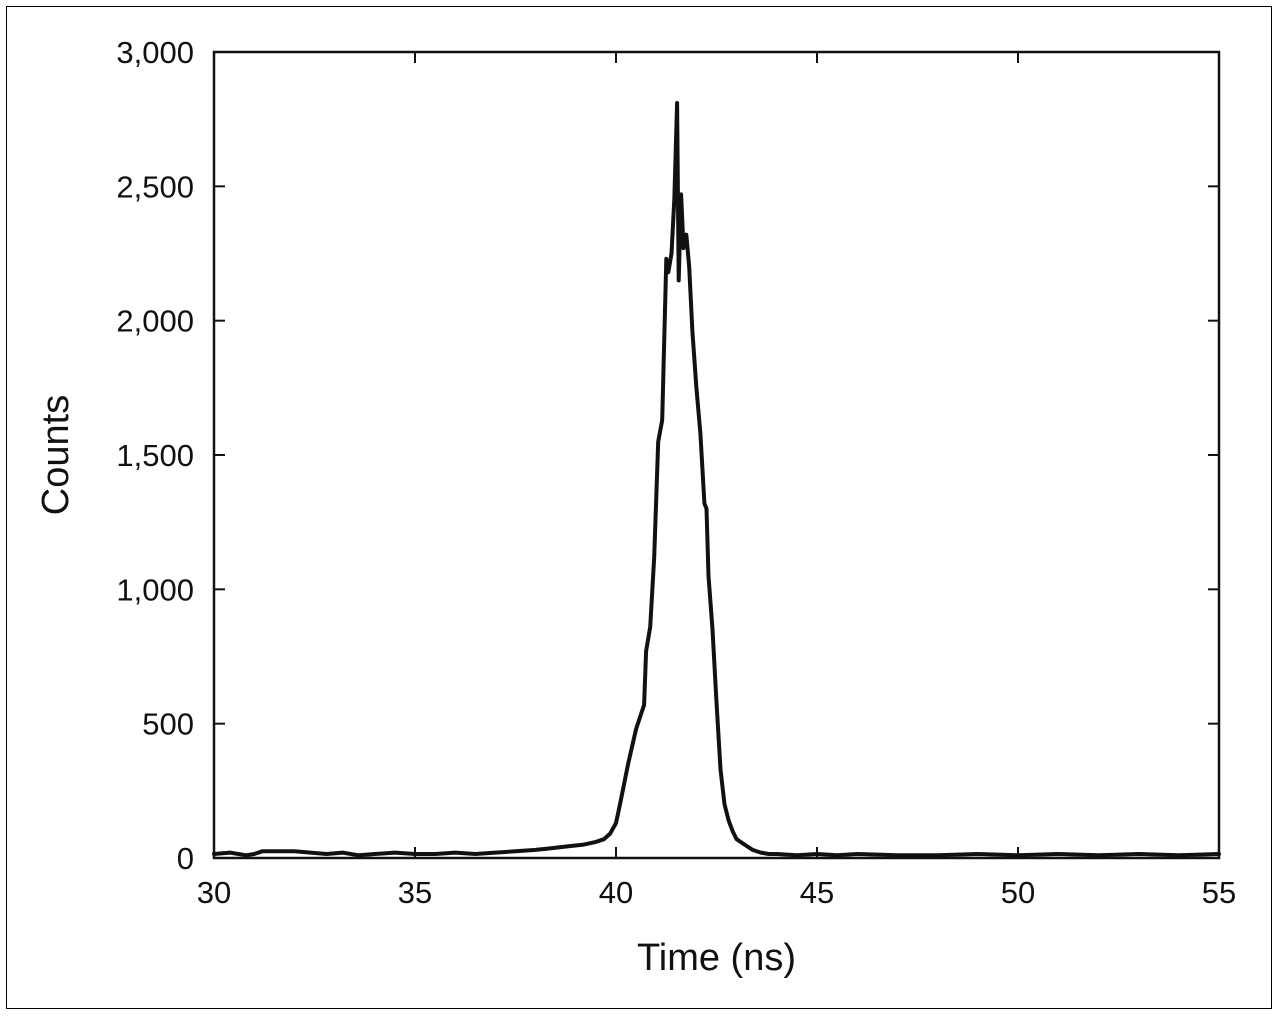 The width and height of the screenshot is (1280, 1017). Describe the element at coordinates (817, 892) in the screenshot. I see `x-tick-label: 45` at that location.